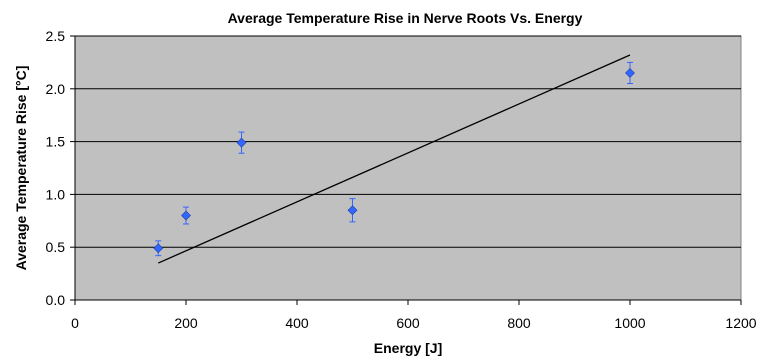 This screenshot has height=361, width=772. Describe the element at coordinates (186, 323) in the screenshot. I see `x-tick-label: 200` at that location.